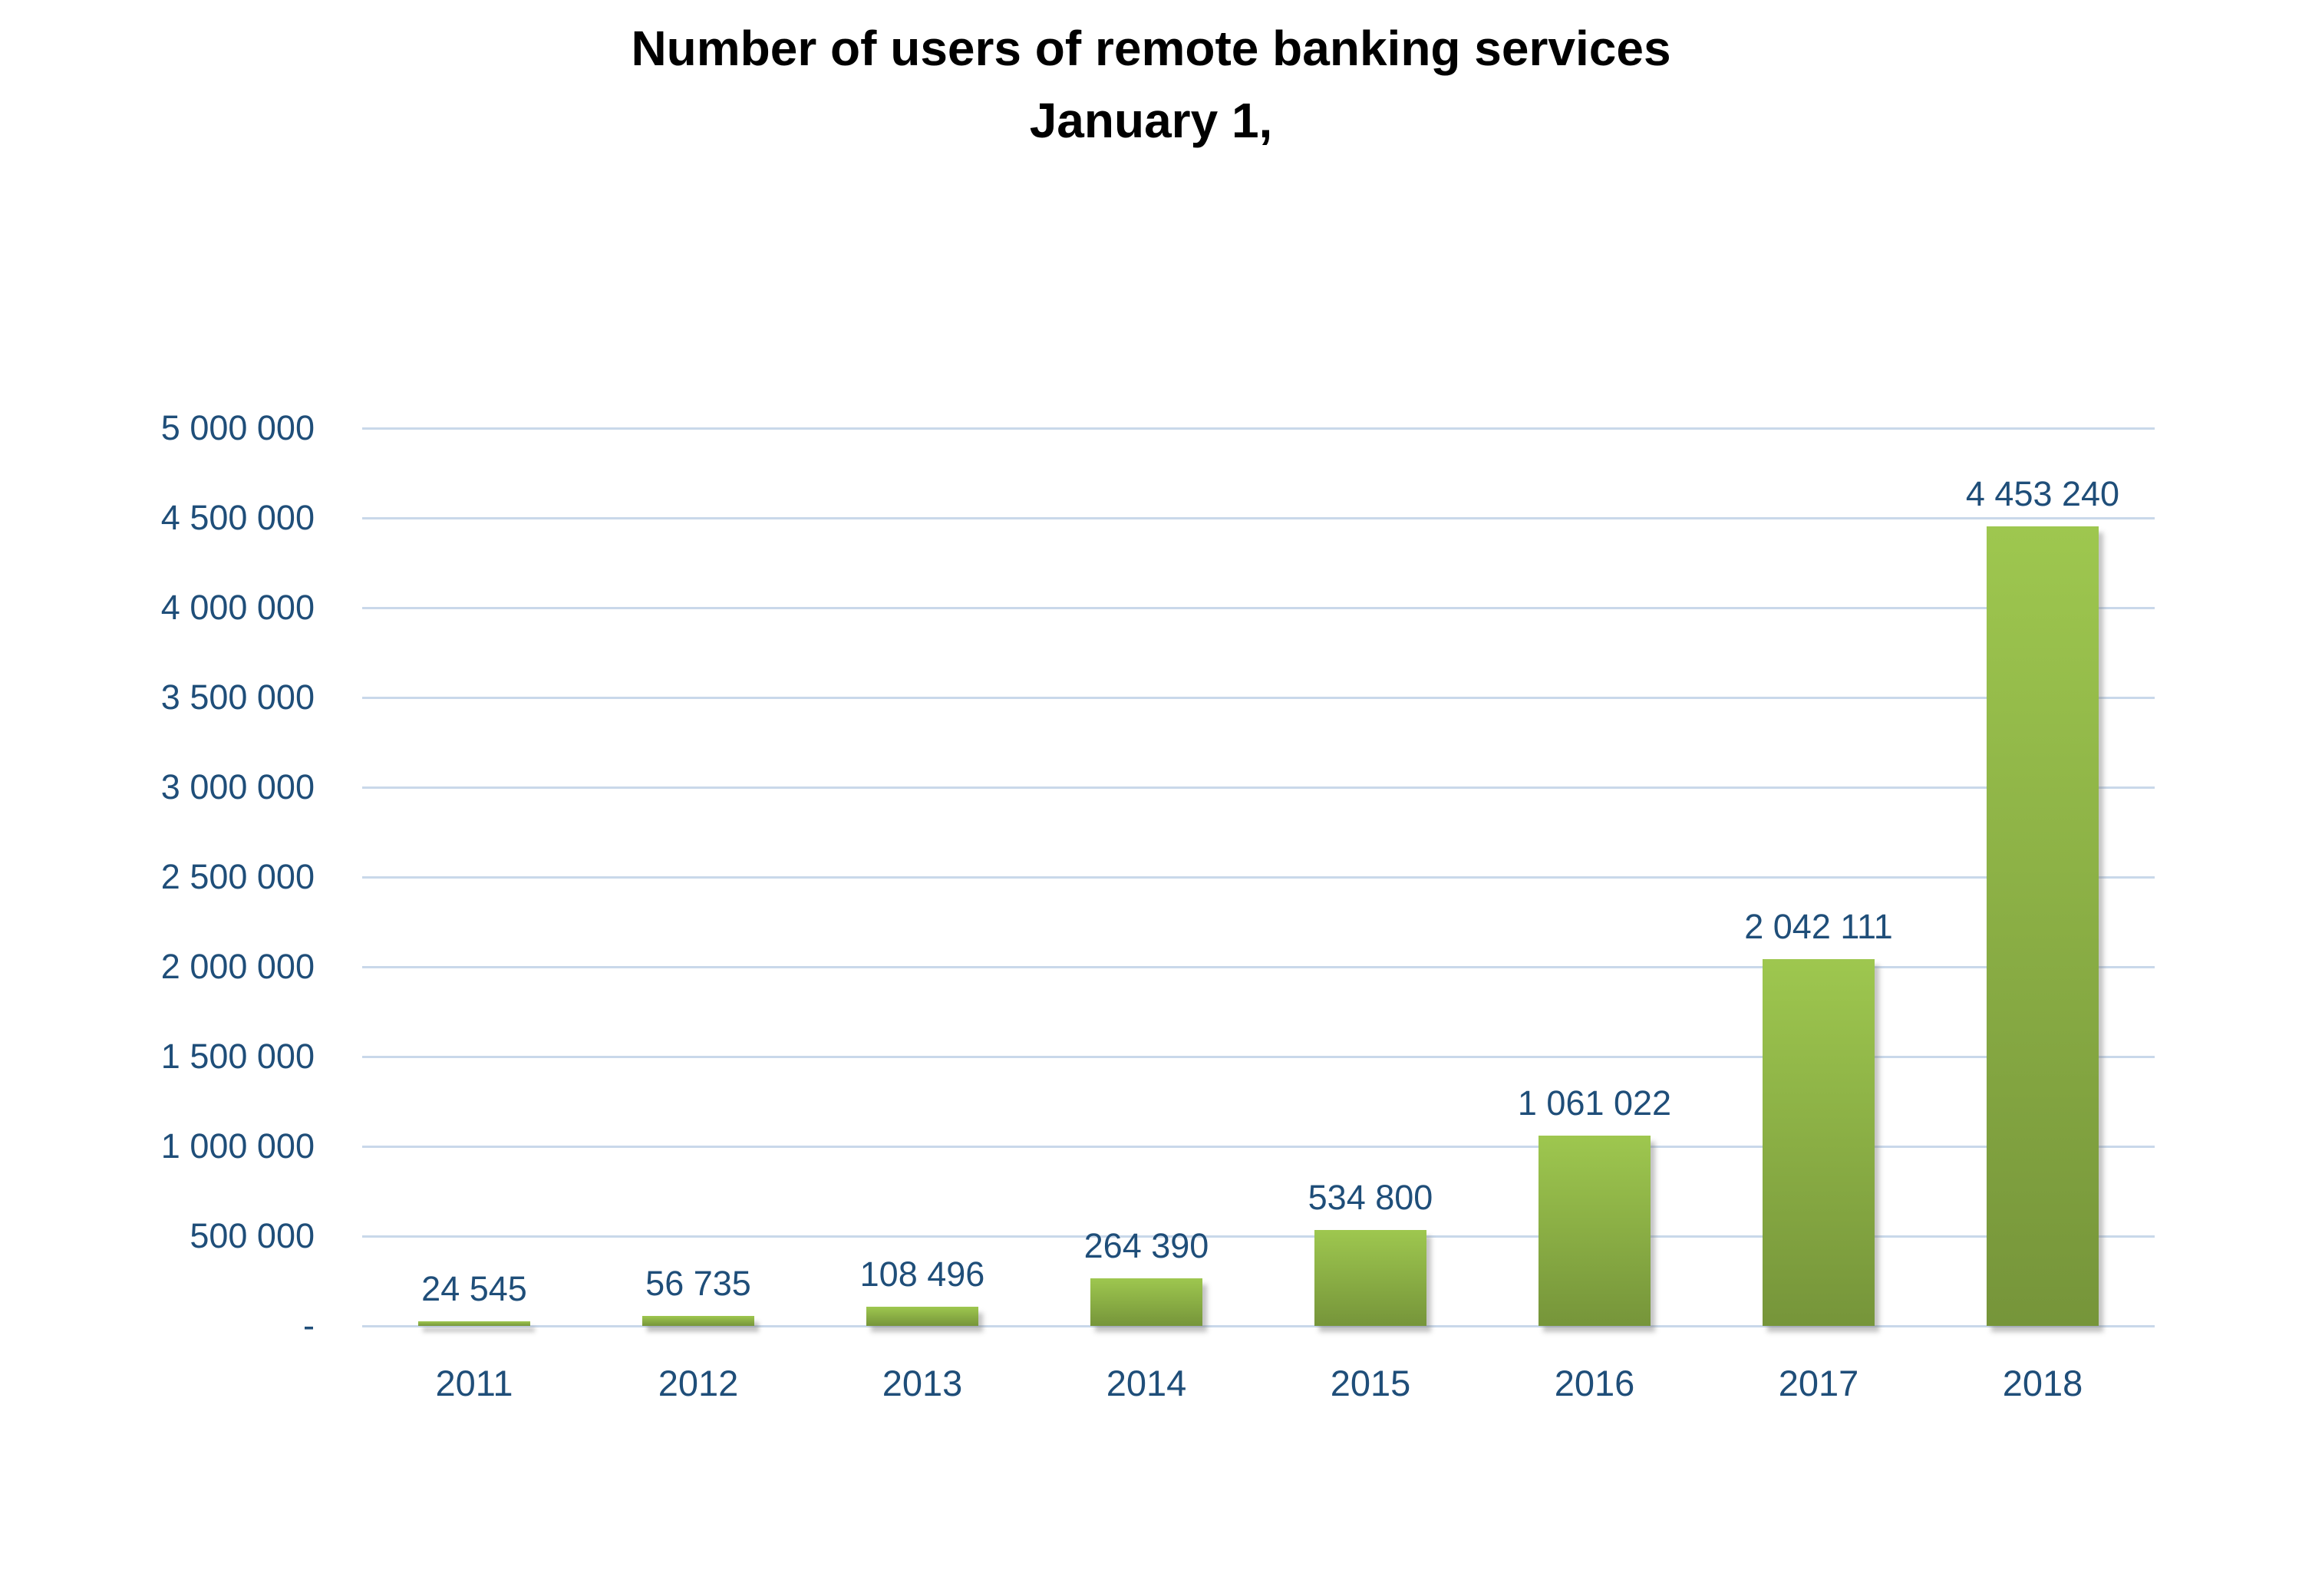 This screenshot has width=2302, height=1596. What do you see at coordinates (1819, 1142) in the screenshot?
I see `bar-2017` at bounding box center [1819, 1142].